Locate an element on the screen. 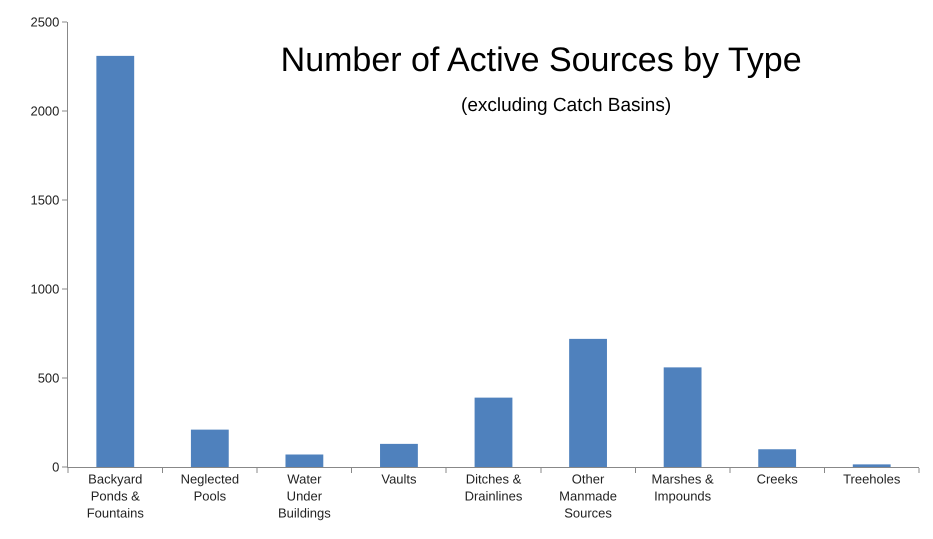 Image resolution: width=933 pixels, height=539 pixels. x-tick-label: Other Manmade Sources is located at coordinates (588, 496).